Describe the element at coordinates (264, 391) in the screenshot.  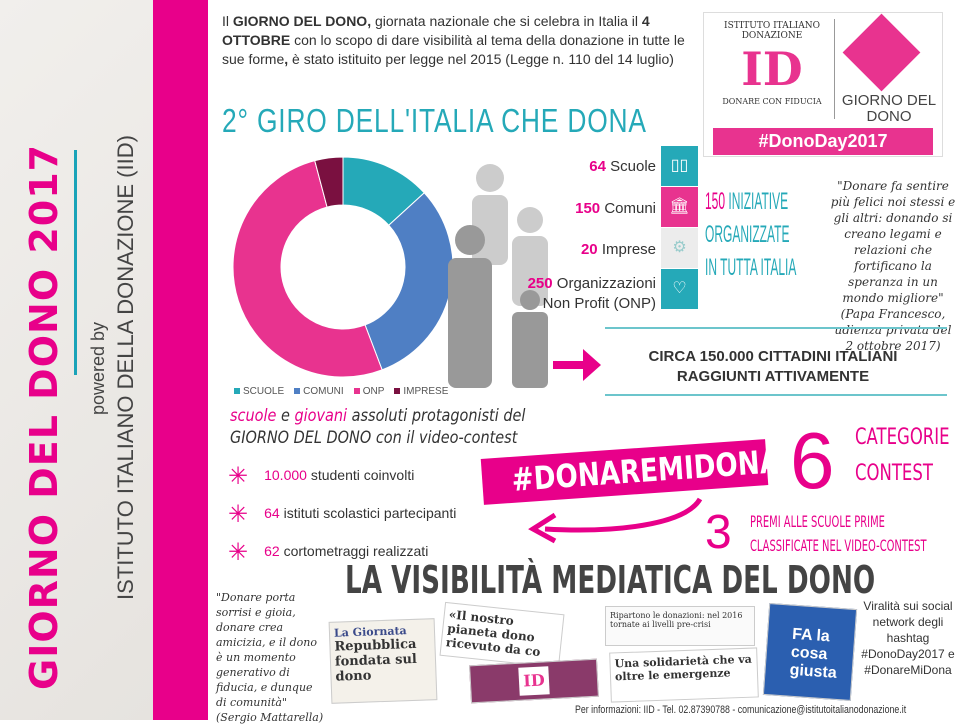
I see `legend-label: SCUOLE` at that location.